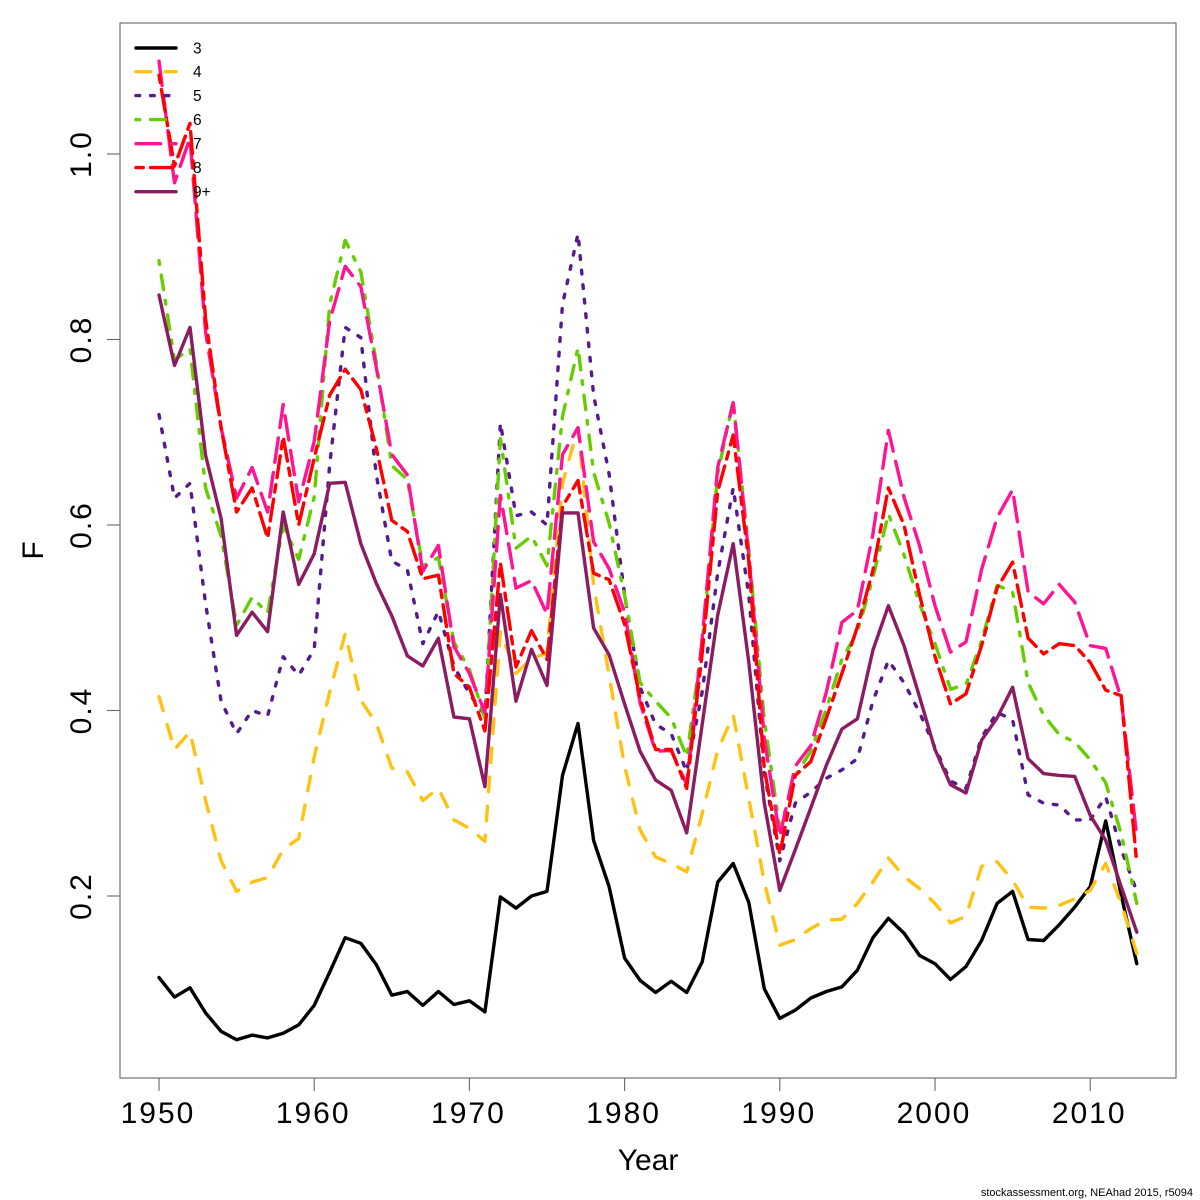 The image size is (1200, 1200). I want to click on svg-text: 1960, so click(313, 1113).